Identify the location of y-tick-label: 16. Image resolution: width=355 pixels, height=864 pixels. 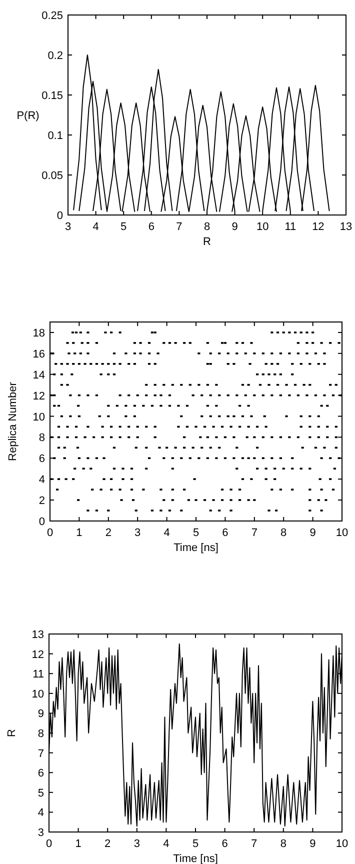
(38, 354).